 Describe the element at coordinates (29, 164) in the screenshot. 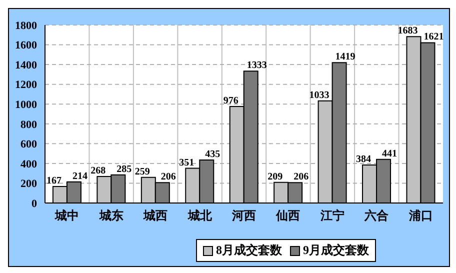

I see `y-tick-label: 400` at that location.